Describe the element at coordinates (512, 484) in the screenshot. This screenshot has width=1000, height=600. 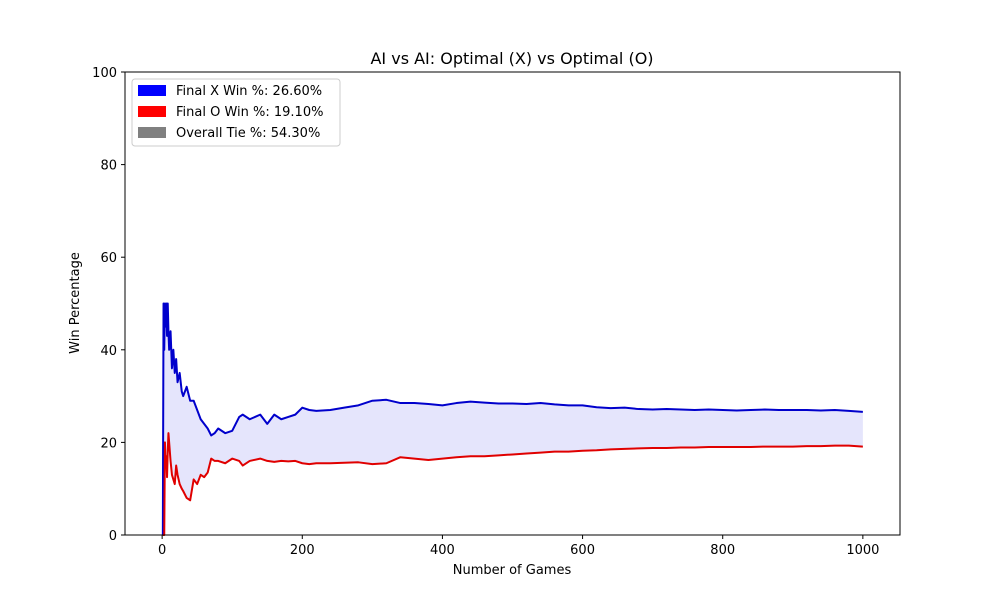
I see `o-win-line` at that location.